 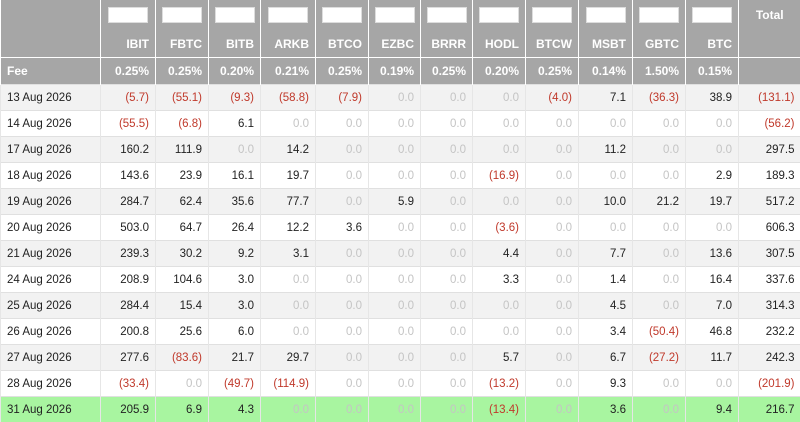 What do you see at coordinates (712, 306) in the screenshot?
I see `flow: 7.0` at bounding box center [712, 306].